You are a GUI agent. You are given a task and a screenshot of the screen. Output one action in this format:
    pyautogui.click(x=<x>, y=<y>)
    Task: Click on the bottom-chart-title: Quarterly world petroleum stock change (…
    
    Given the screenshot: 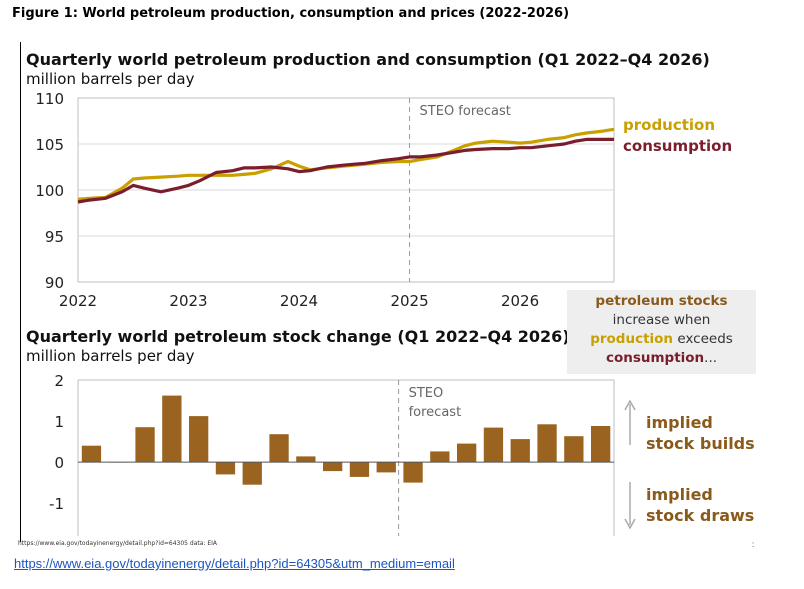 What is the action you would take?
    pyautogui.click(x=298, y=336)
    